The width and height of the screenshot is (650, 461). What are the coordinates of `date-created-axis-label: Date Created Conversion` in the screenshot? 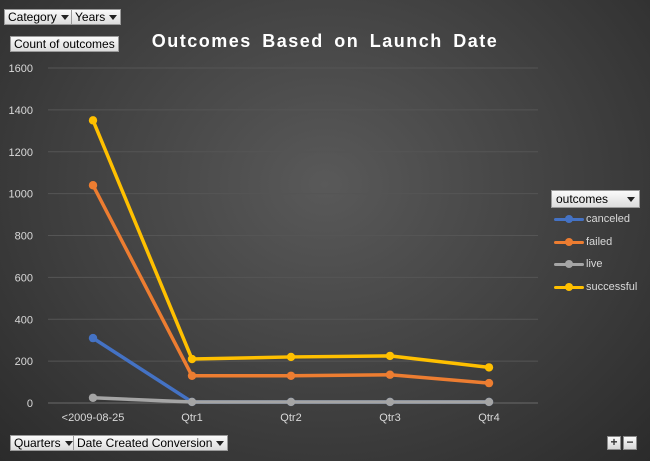 It's located at (145, 443).